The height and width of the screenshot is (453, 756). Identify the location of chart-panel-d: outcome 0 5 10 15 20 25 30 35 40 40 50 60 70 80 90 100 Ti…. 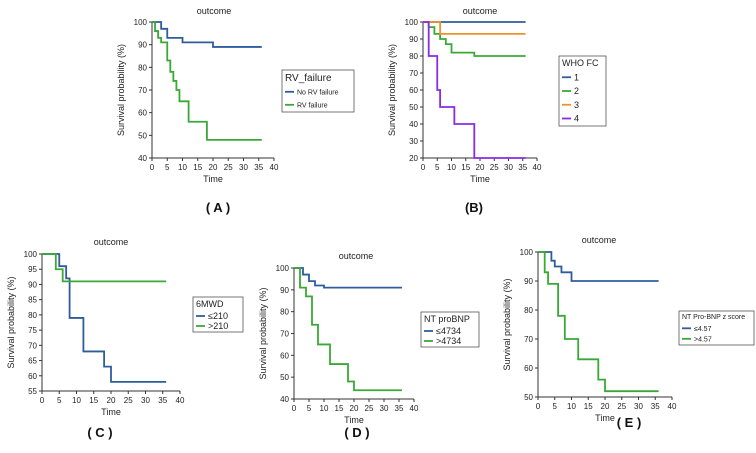
(369, 345).